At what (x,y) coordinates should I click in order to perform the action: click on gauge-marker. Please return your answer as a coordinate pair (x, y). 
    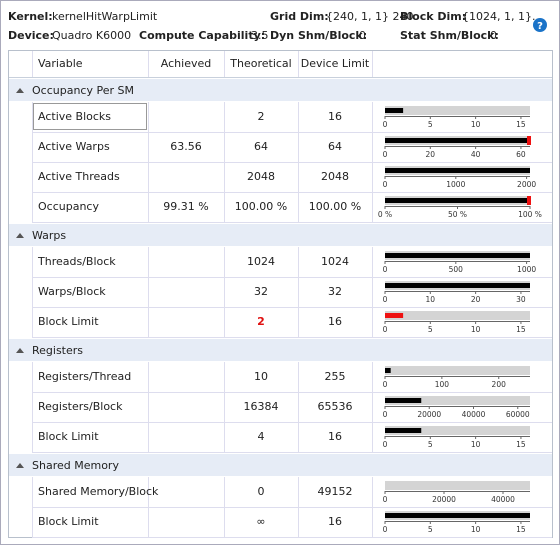
    Looking at the image, I should click on (529, 140).